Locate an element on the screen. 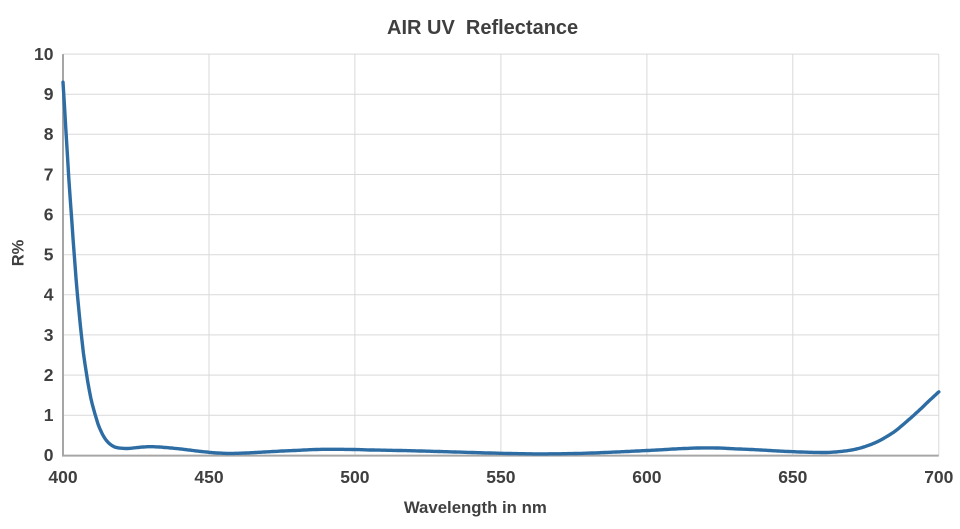  svg-text: 8 is located at coordinates (49, 134).